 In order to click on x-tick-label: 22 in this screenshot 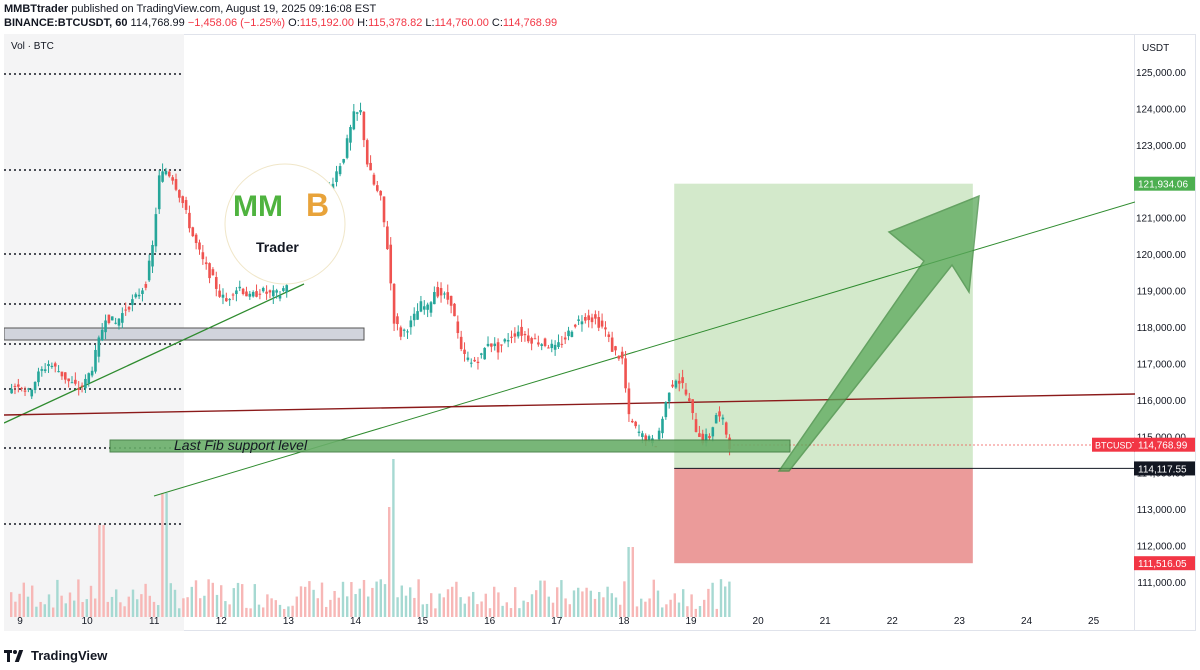, I will do `click(893, 621)`.